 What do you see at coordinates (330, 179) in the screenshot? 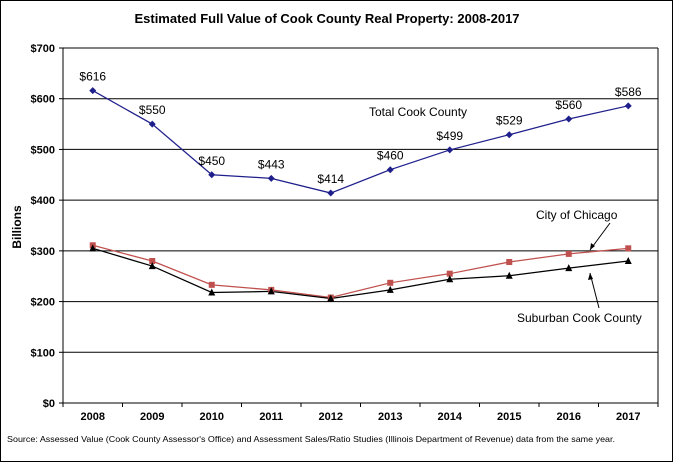
I see `data-label-total-cook-county: $414` at bounding box center [330, 179].